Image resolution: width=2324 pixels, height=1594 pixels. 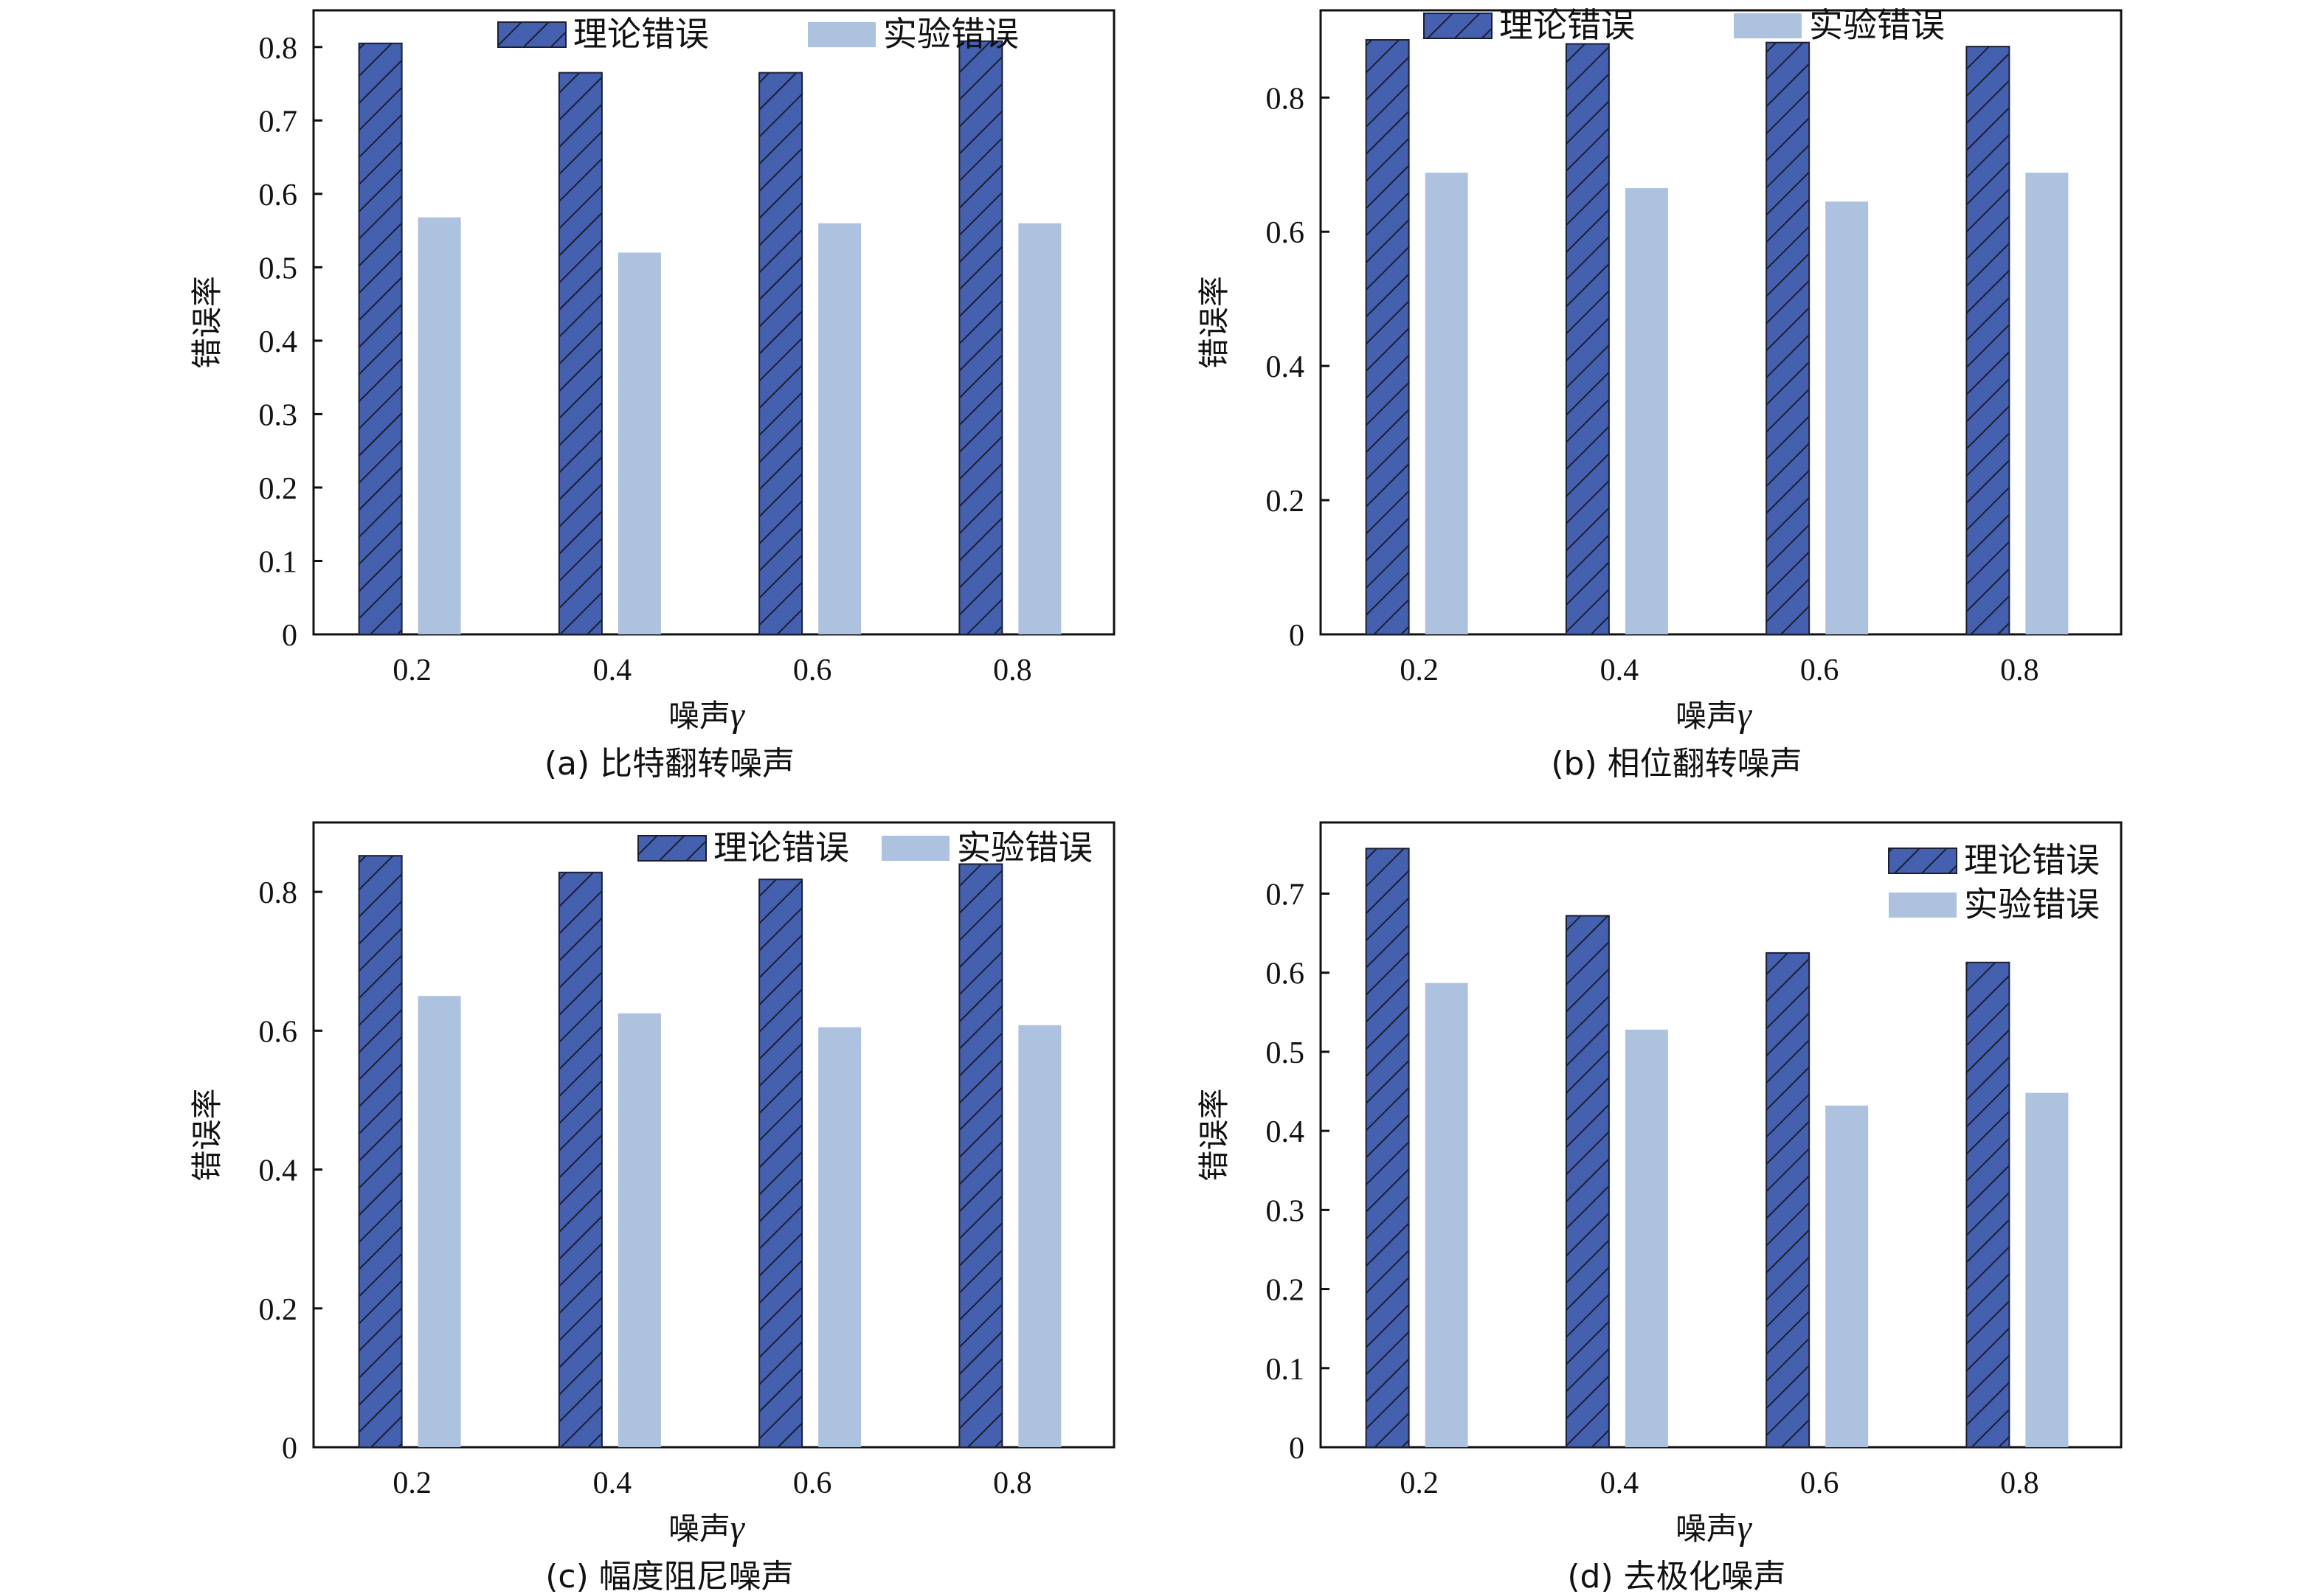 I want to click on panel-caption: (d) 去极化噪声, so click(x=1676, y=1576).